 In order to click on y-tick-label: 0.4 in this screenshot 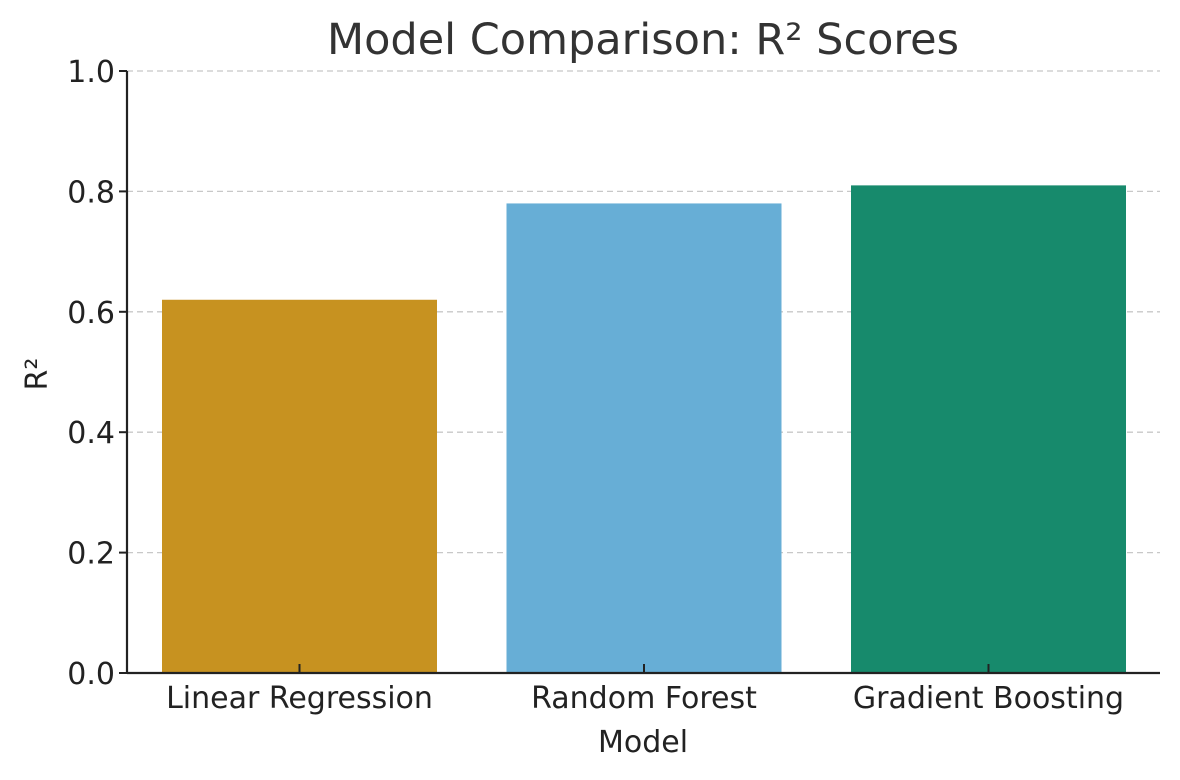, I will do `click(91, 433)`.